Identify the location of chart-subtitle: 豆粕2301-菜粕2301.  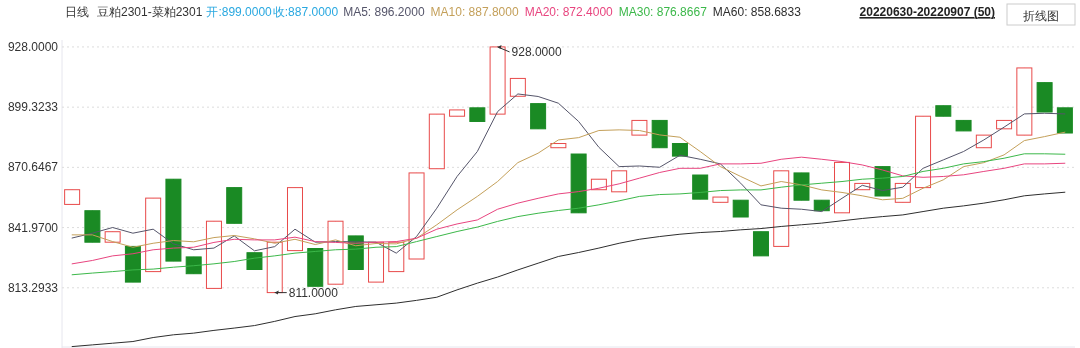
(150, 12).